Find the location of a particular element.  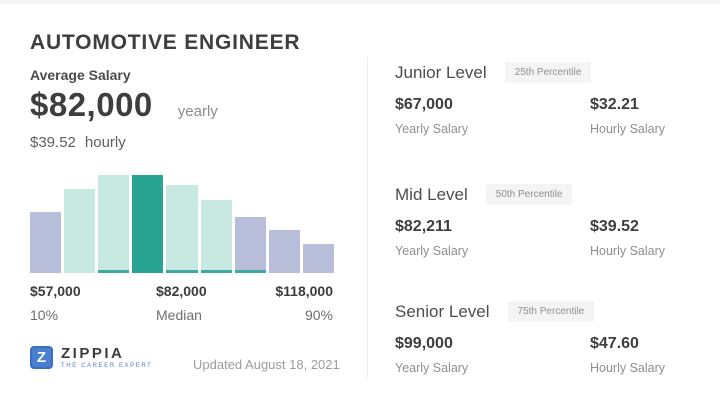

axis-marker-10th: $57,000 10% is located at coordinates (55, 303).